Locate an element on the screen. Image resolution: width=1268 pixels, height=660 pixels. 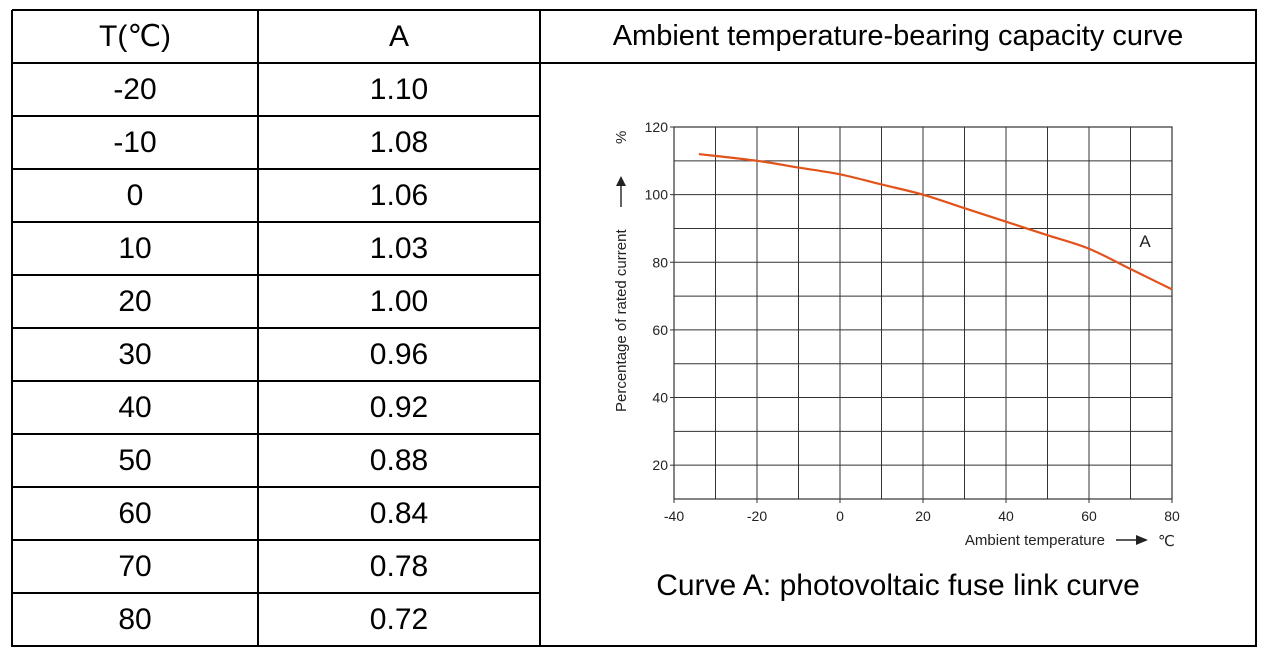
table-cell-a: 1.00 is located at coordinates (399, 301).